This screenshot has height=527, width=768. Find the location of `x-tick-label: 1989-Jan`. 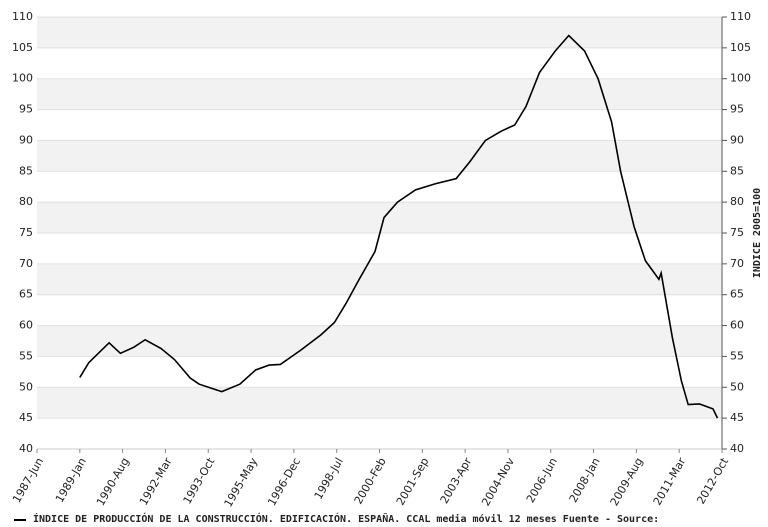

x-tick-label: 1989-Jan is located at coordinates (71, 479).